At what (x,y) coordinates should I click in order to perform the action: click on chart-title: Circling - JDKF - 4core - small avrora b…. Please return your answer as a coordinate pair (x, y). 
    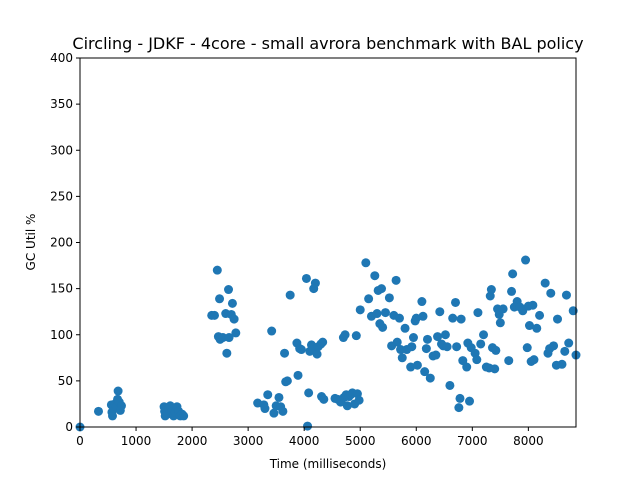
    Looking at the image, I should click on (327, 43).